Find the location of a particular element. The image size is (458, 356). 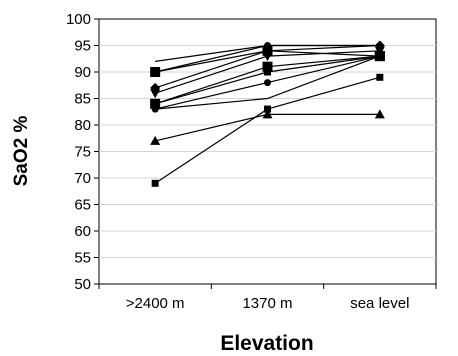

y-tick-label: 90 is located at coordinates (82, 72).